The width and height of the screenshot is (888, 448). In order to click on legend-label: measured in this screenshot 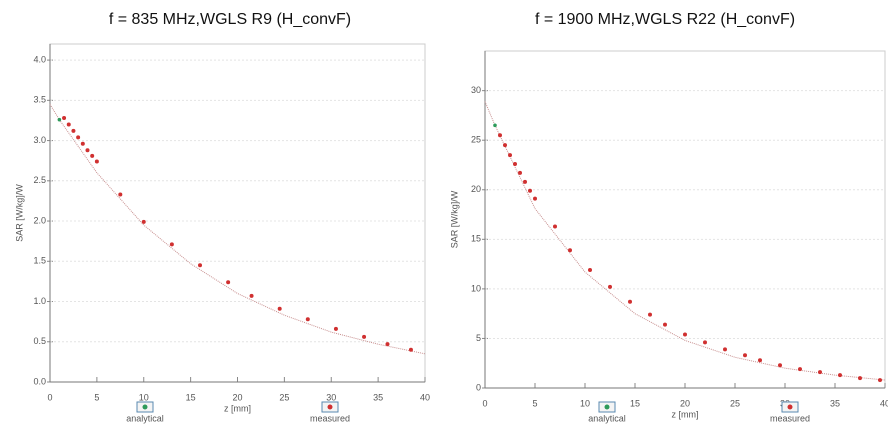, I will do `click(790, 418)`.